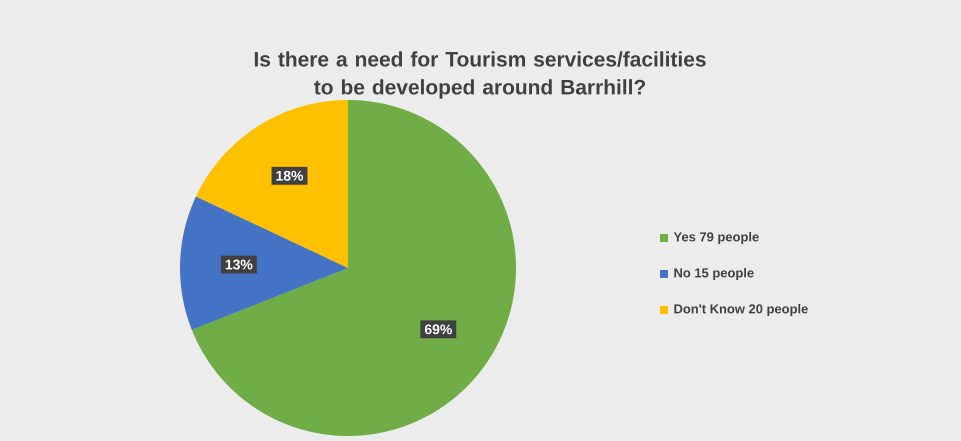  I want to click on data-label: 18%, so click(290, 175).